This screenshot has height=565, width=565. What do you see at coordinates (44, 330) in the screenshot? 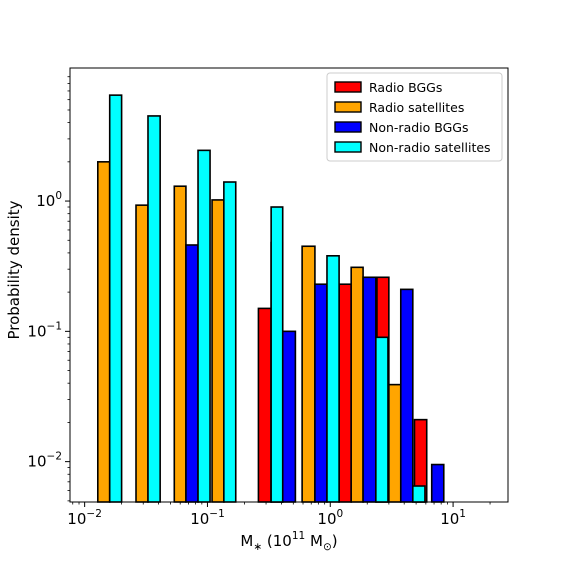
I see `y-tick-label-1: 10⁻¹` at bounding box center [44, 330].